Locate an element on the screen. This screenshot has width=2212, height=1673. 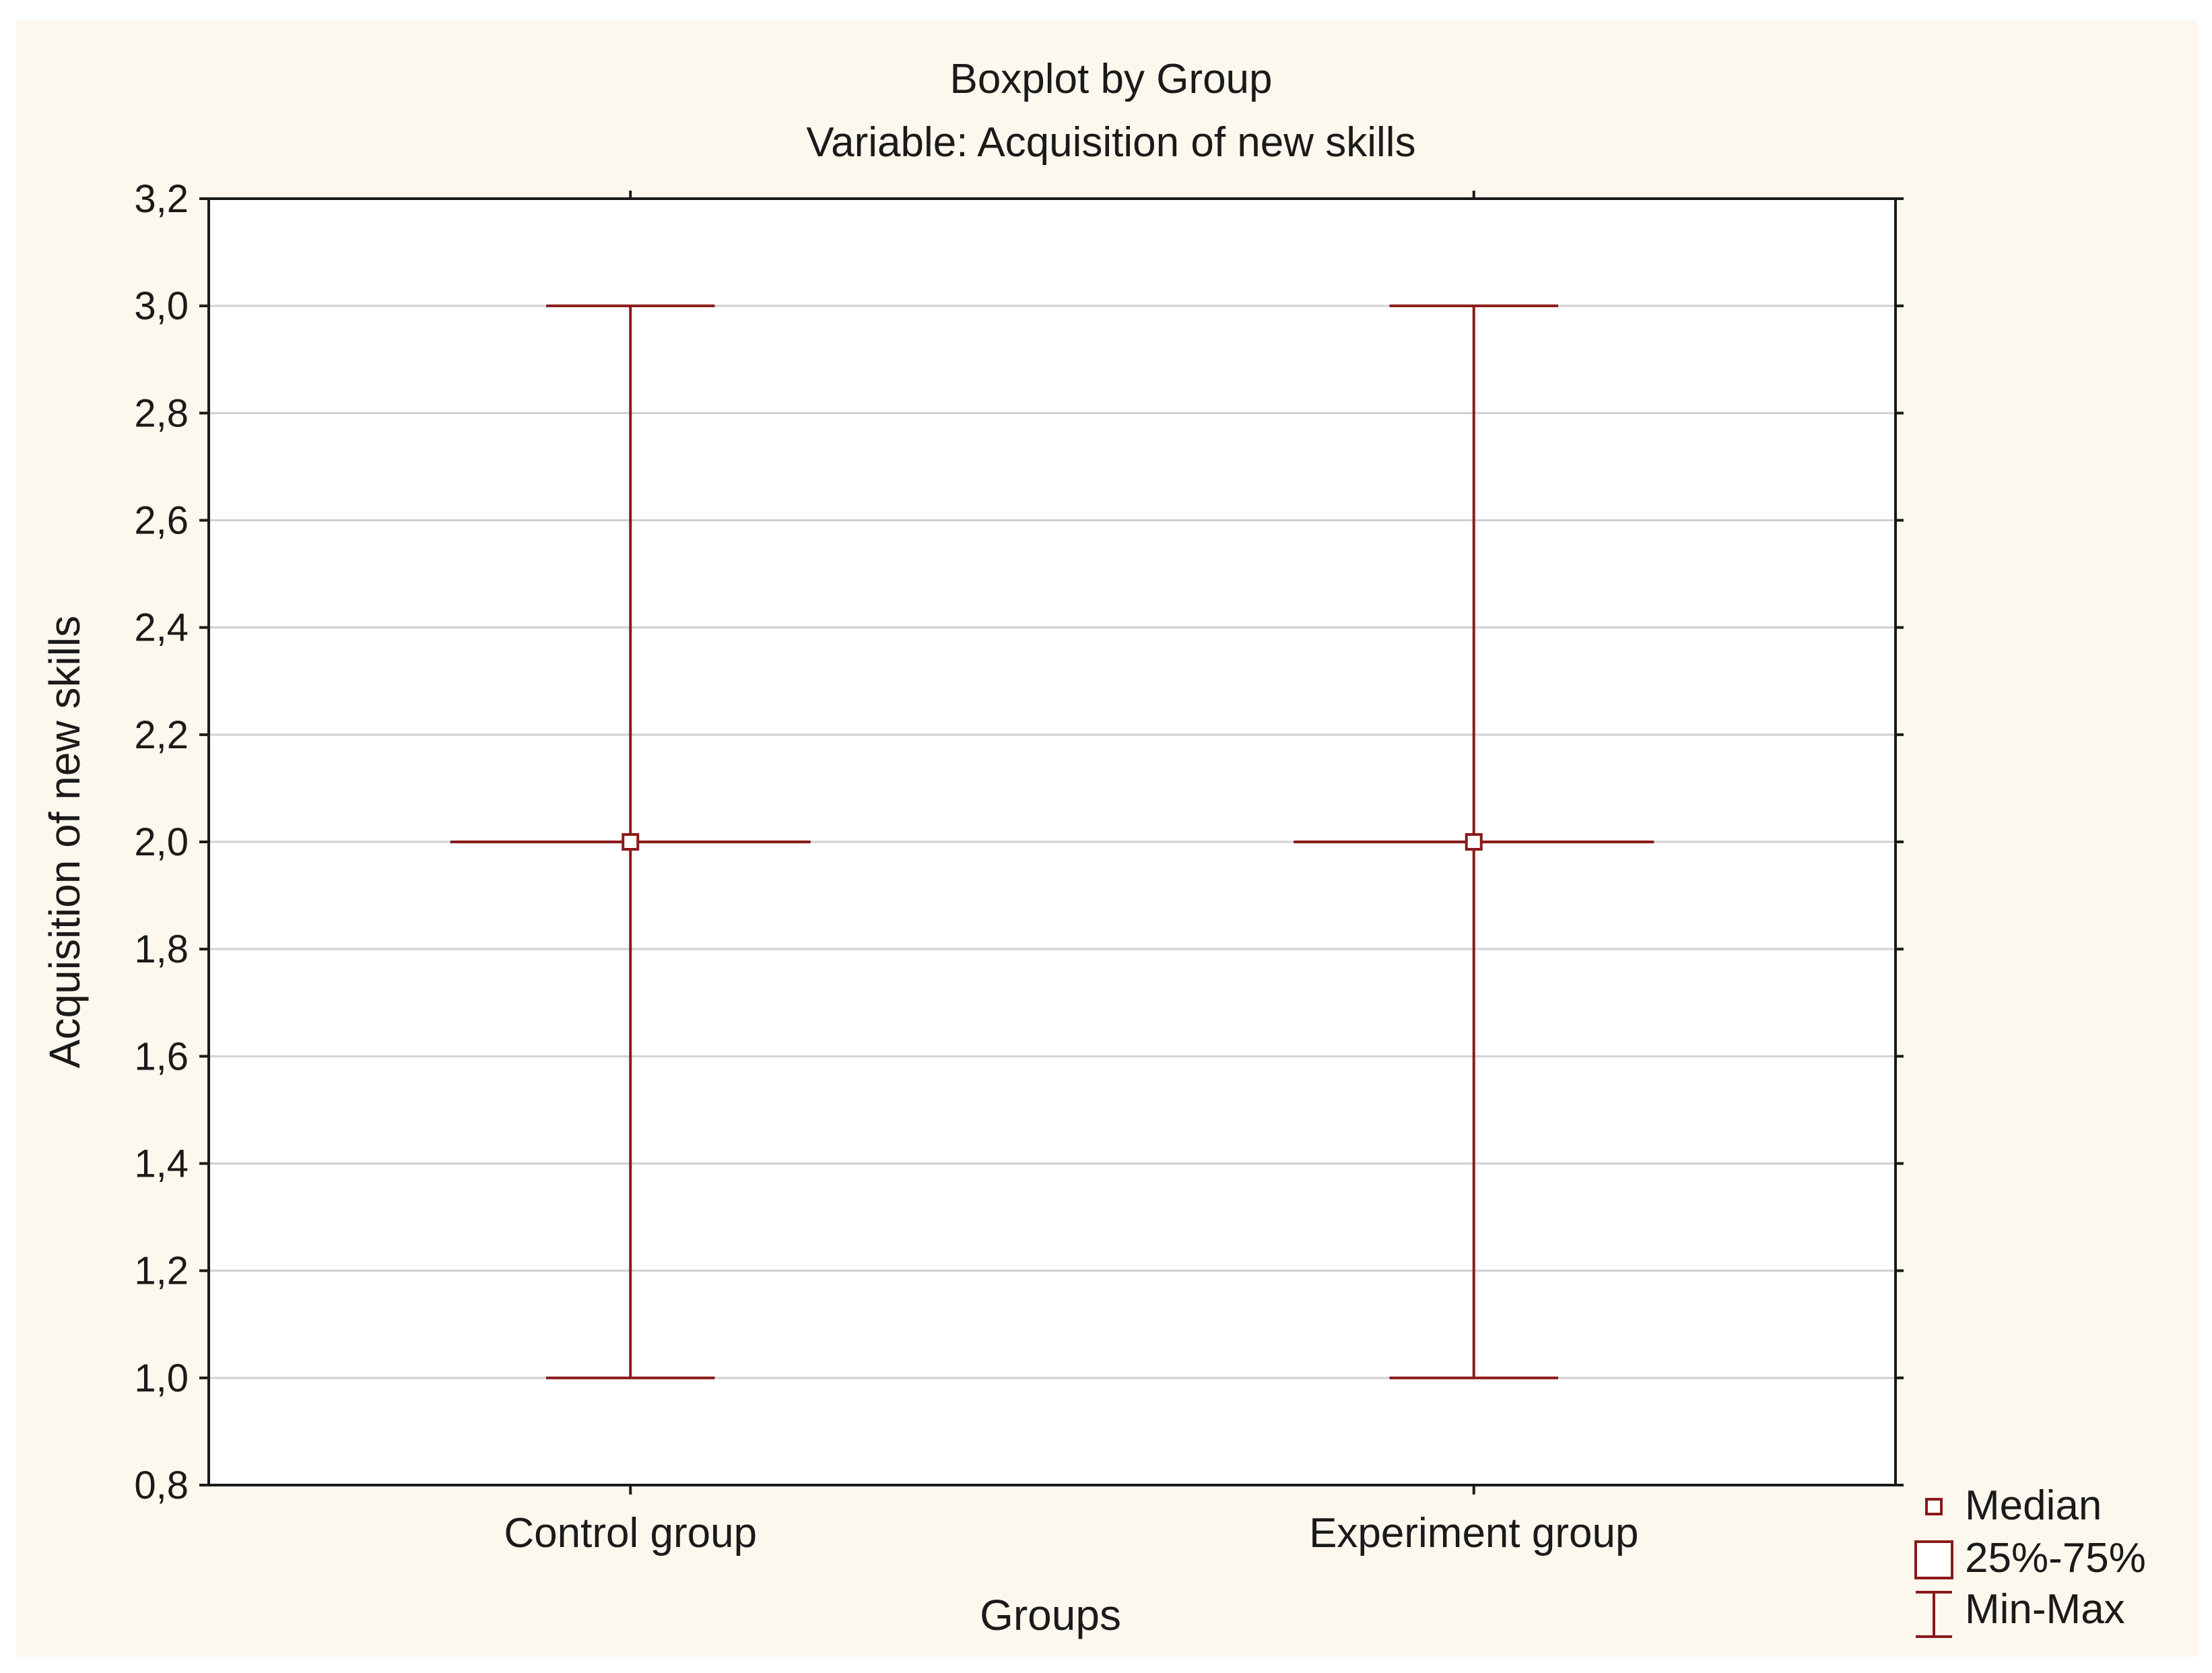
y-tick-label: 3,2 is located at coordinates (161, 199).